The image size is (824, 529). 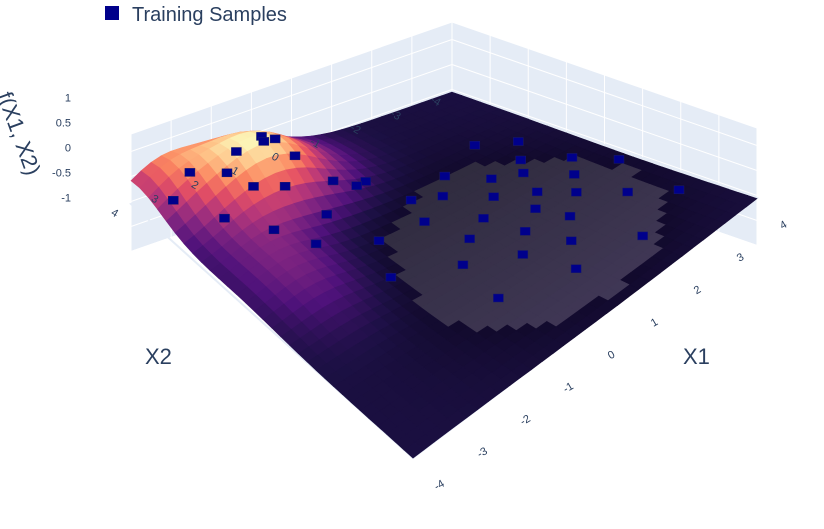 I want to click on f-tick-label: 0.5, so click(x=63, y=124).